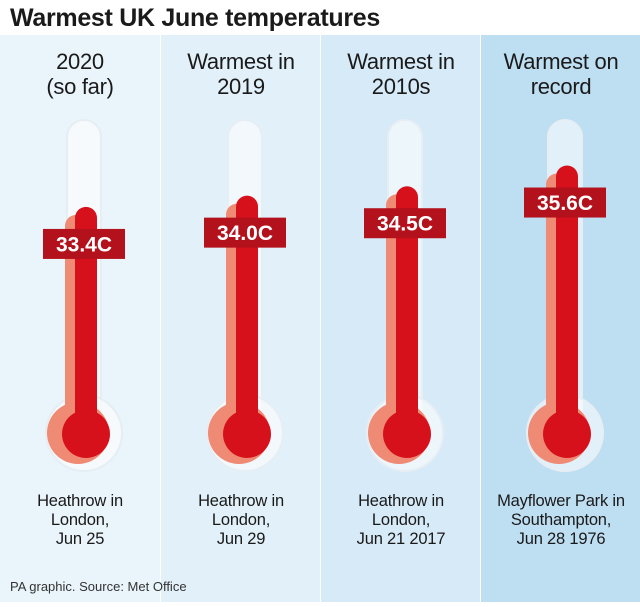 The image size is (640, 607). I want to click on category-label: Warmest in 2019, so click(241, 74).